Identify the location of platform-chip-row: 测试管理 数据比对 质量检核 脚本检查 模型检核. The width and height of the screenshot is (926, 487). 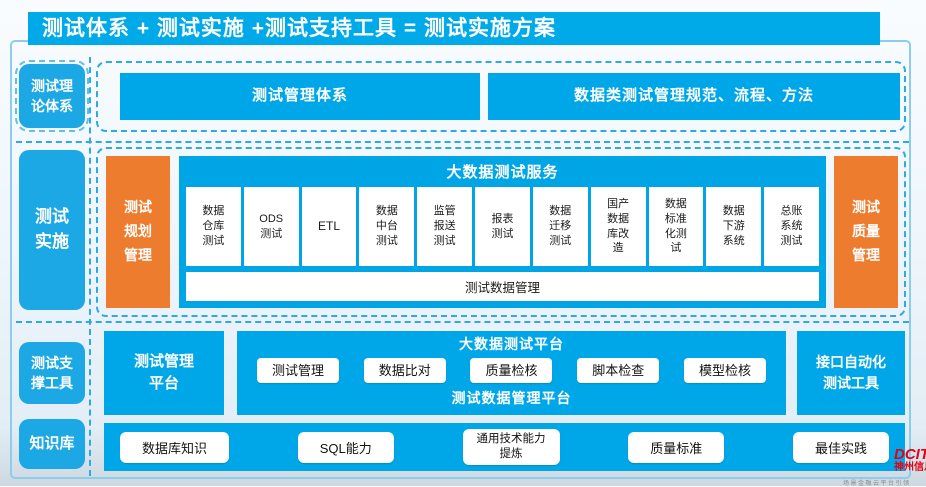
(511, 370).